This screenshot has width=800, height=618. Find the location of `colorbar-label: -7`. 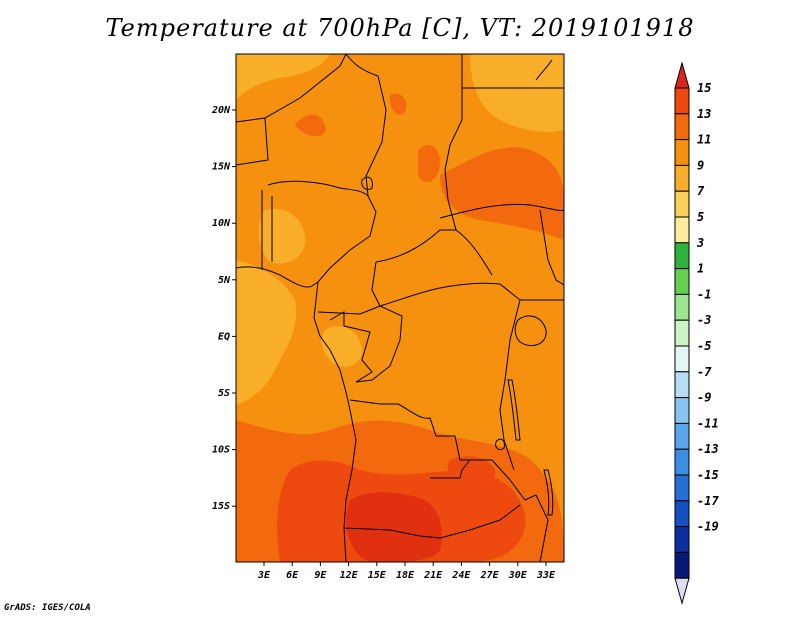

colorbar-label: -7 is located at coordinates (704, 372).